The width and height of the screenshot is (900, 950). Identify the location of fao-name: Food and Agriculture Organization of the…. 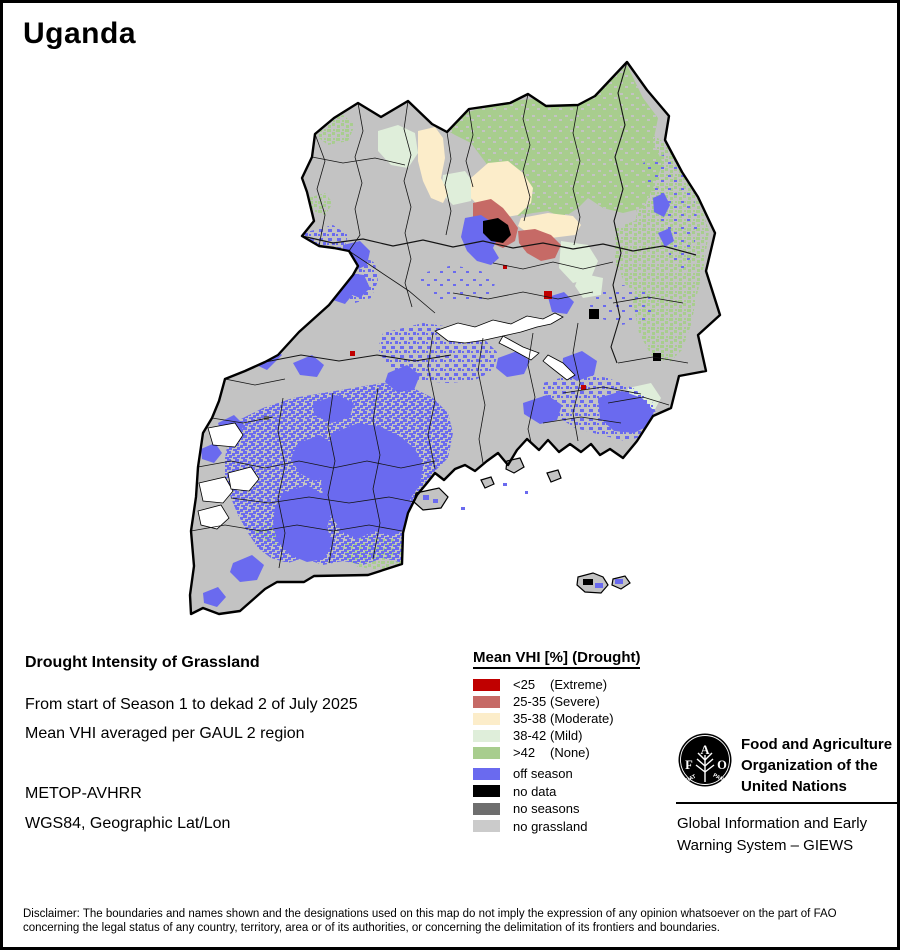
(817, 765).